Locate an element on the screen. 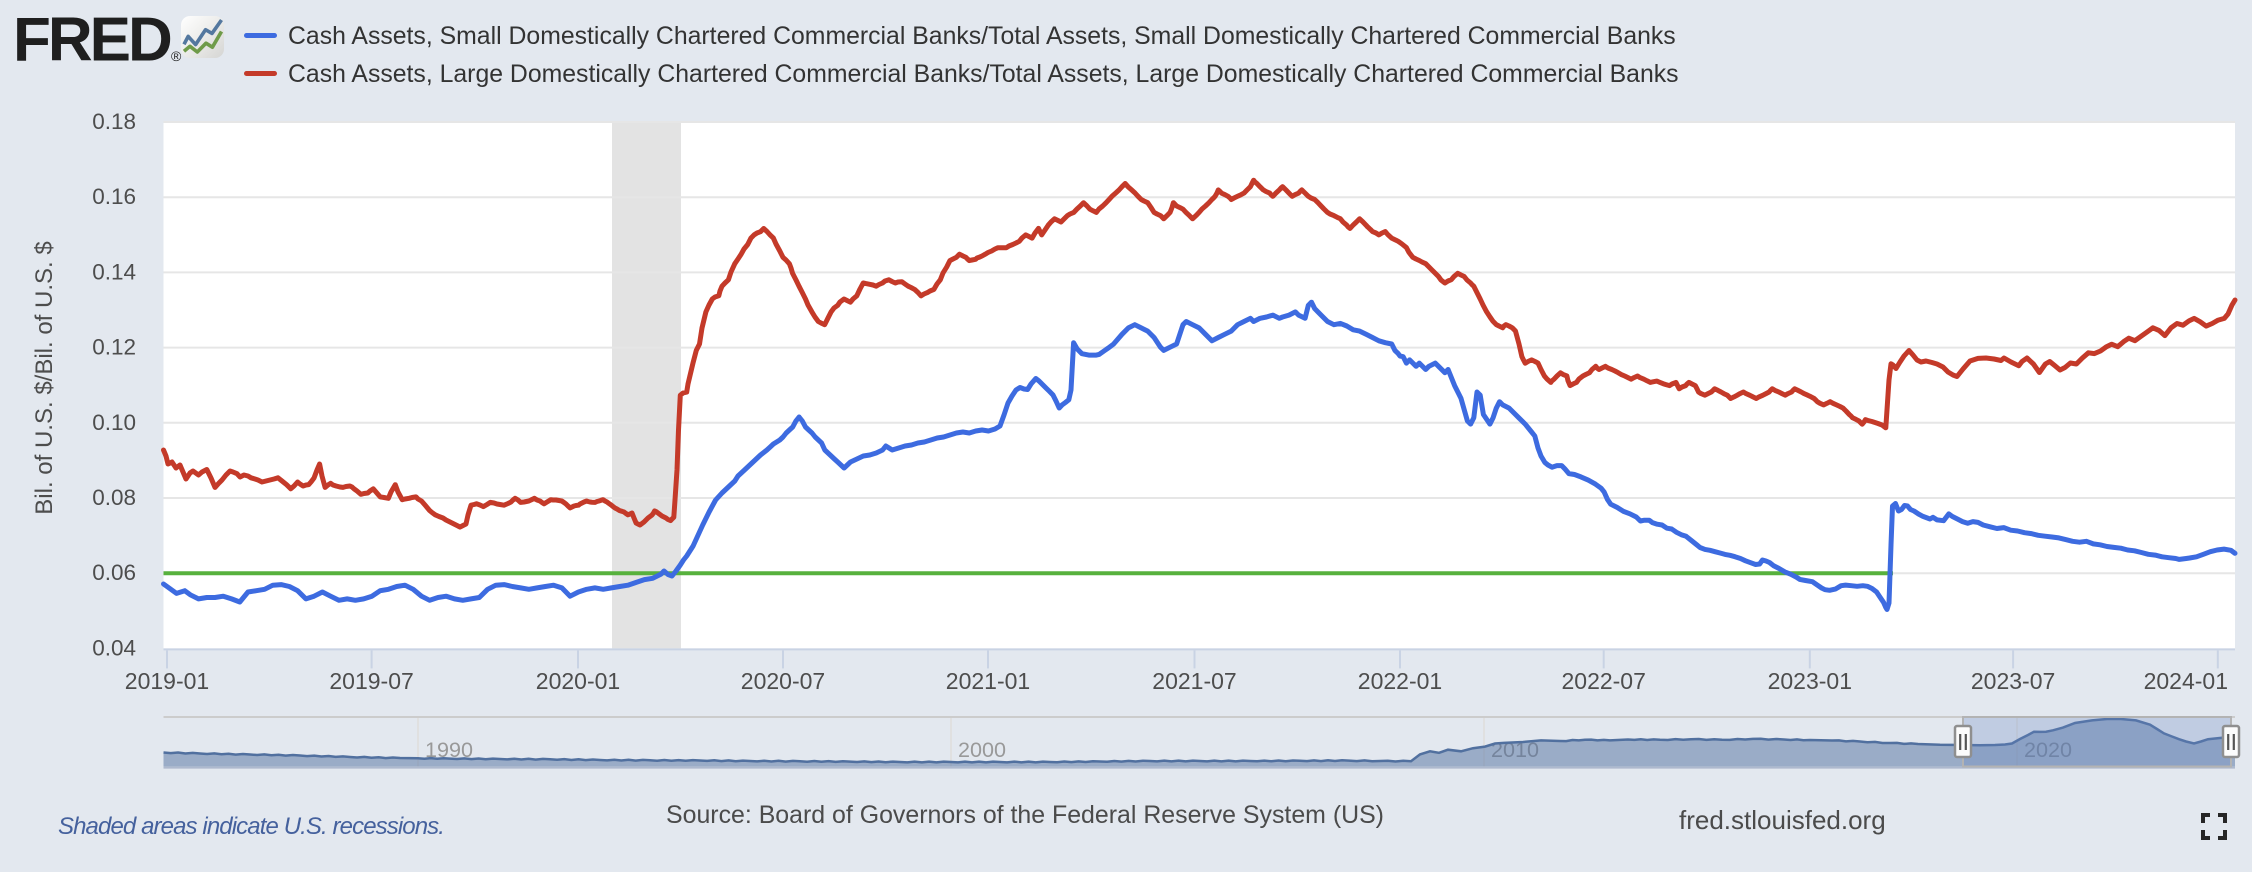 This screenshot has width=2252, height=872. svg-text: 0.18 is located at coordinates (114, 121).